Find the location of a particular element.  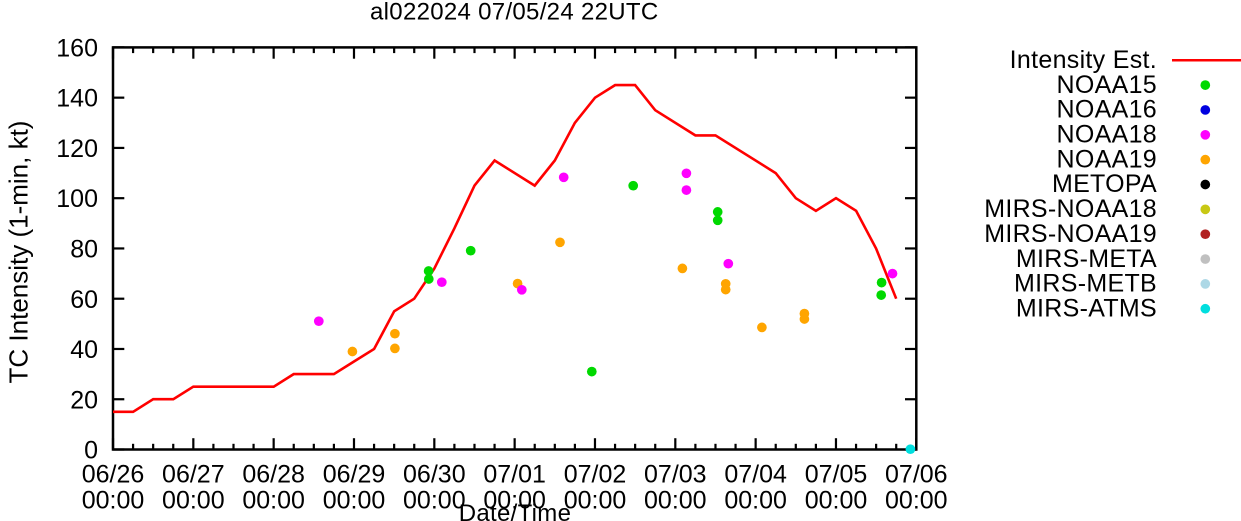

svg-text: NOAA18 is located at coordinates (1107, 135).